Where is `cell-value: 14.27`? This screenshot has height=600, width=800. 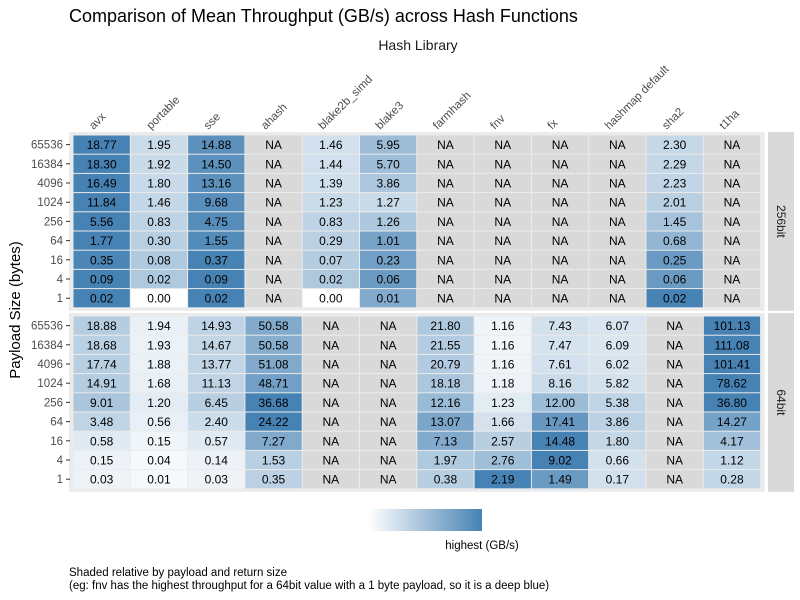
cell-value: 14.27 is located at coordinates (732, 422).